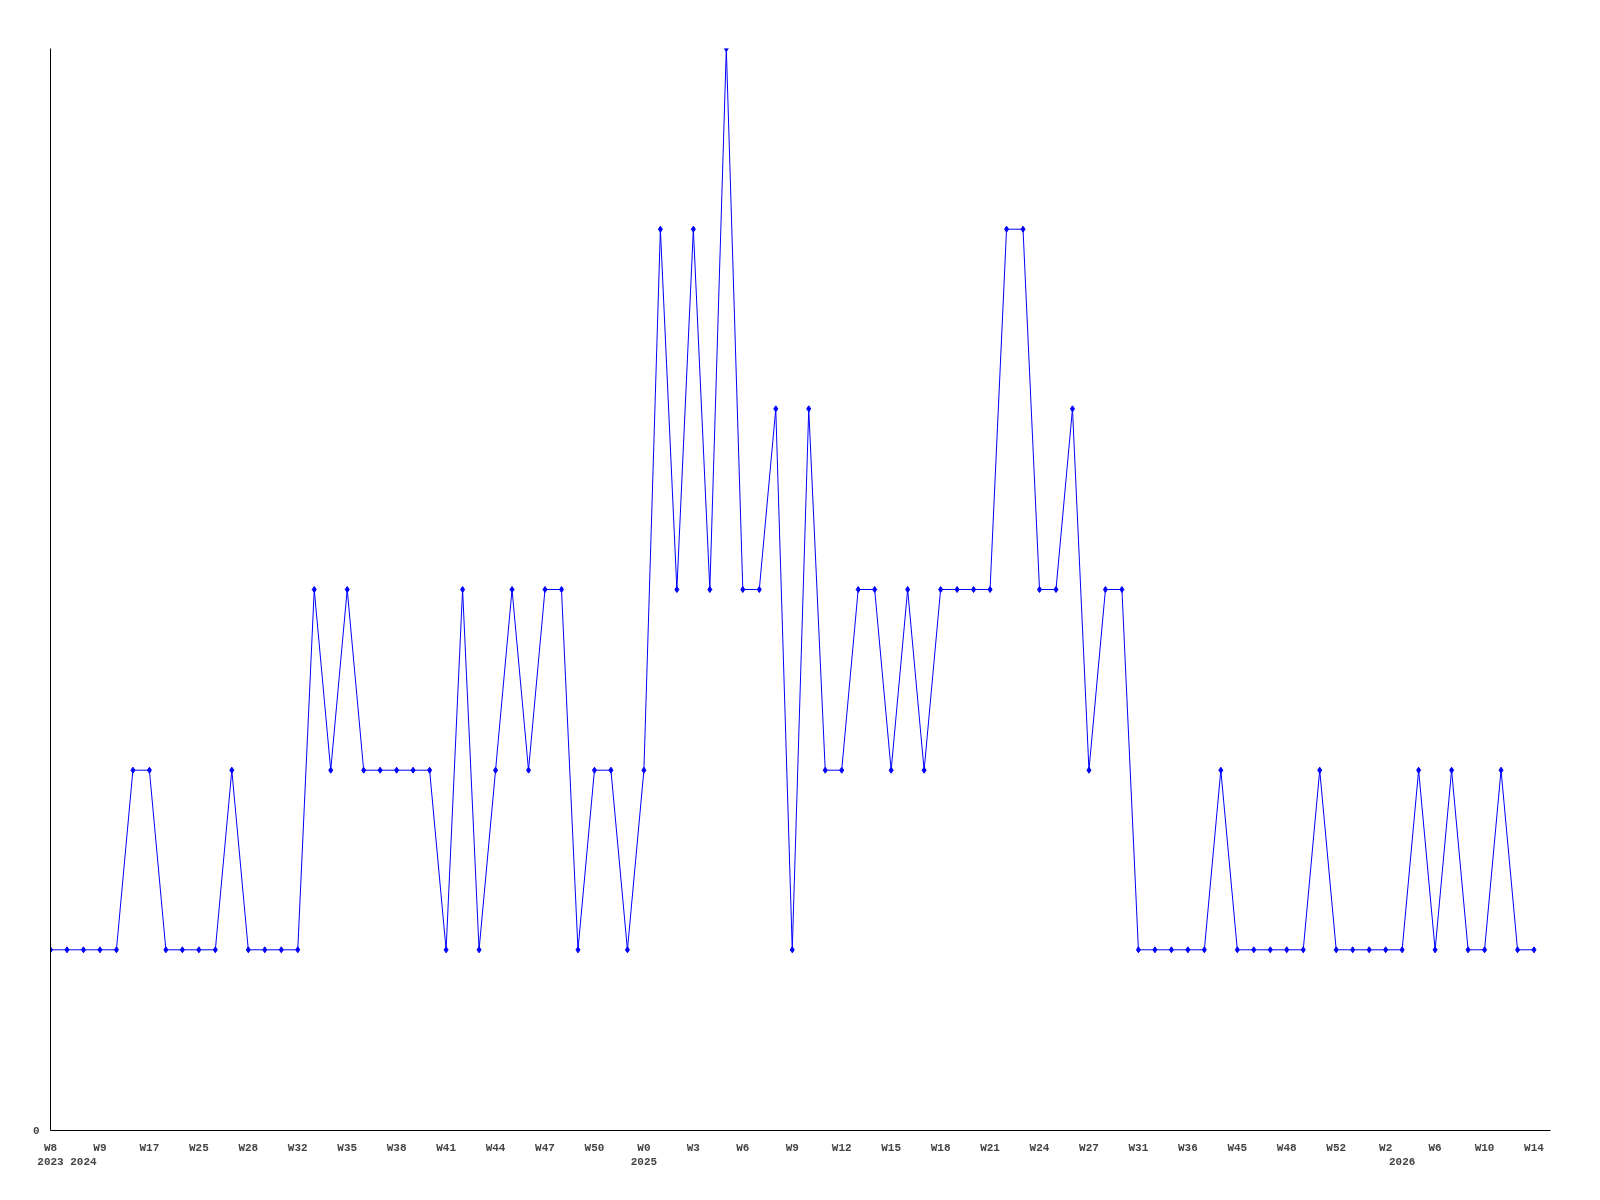 The height and width of the screenshot is (1200, 1600). I want to click on x-tick-label: W38, so click(396, 1147).